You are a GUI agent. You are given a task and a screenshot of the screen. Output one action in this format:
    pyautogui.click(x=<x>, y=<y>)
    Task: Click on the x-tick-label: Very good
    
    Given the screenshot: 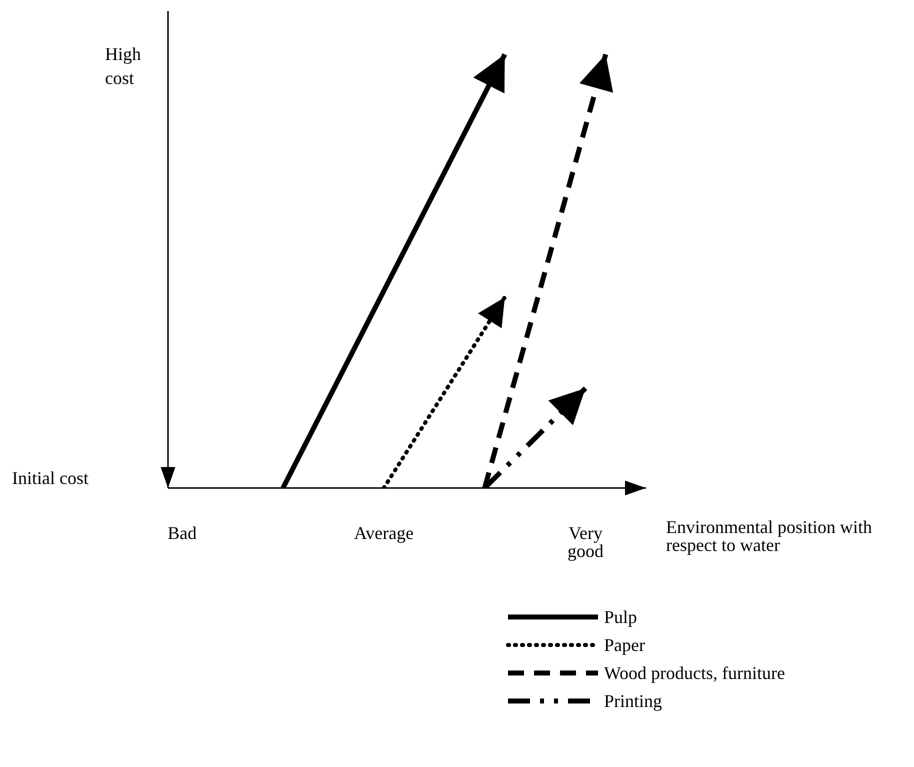 What is the action you would take?
    pyautogui.click(x=585, y=541)
    